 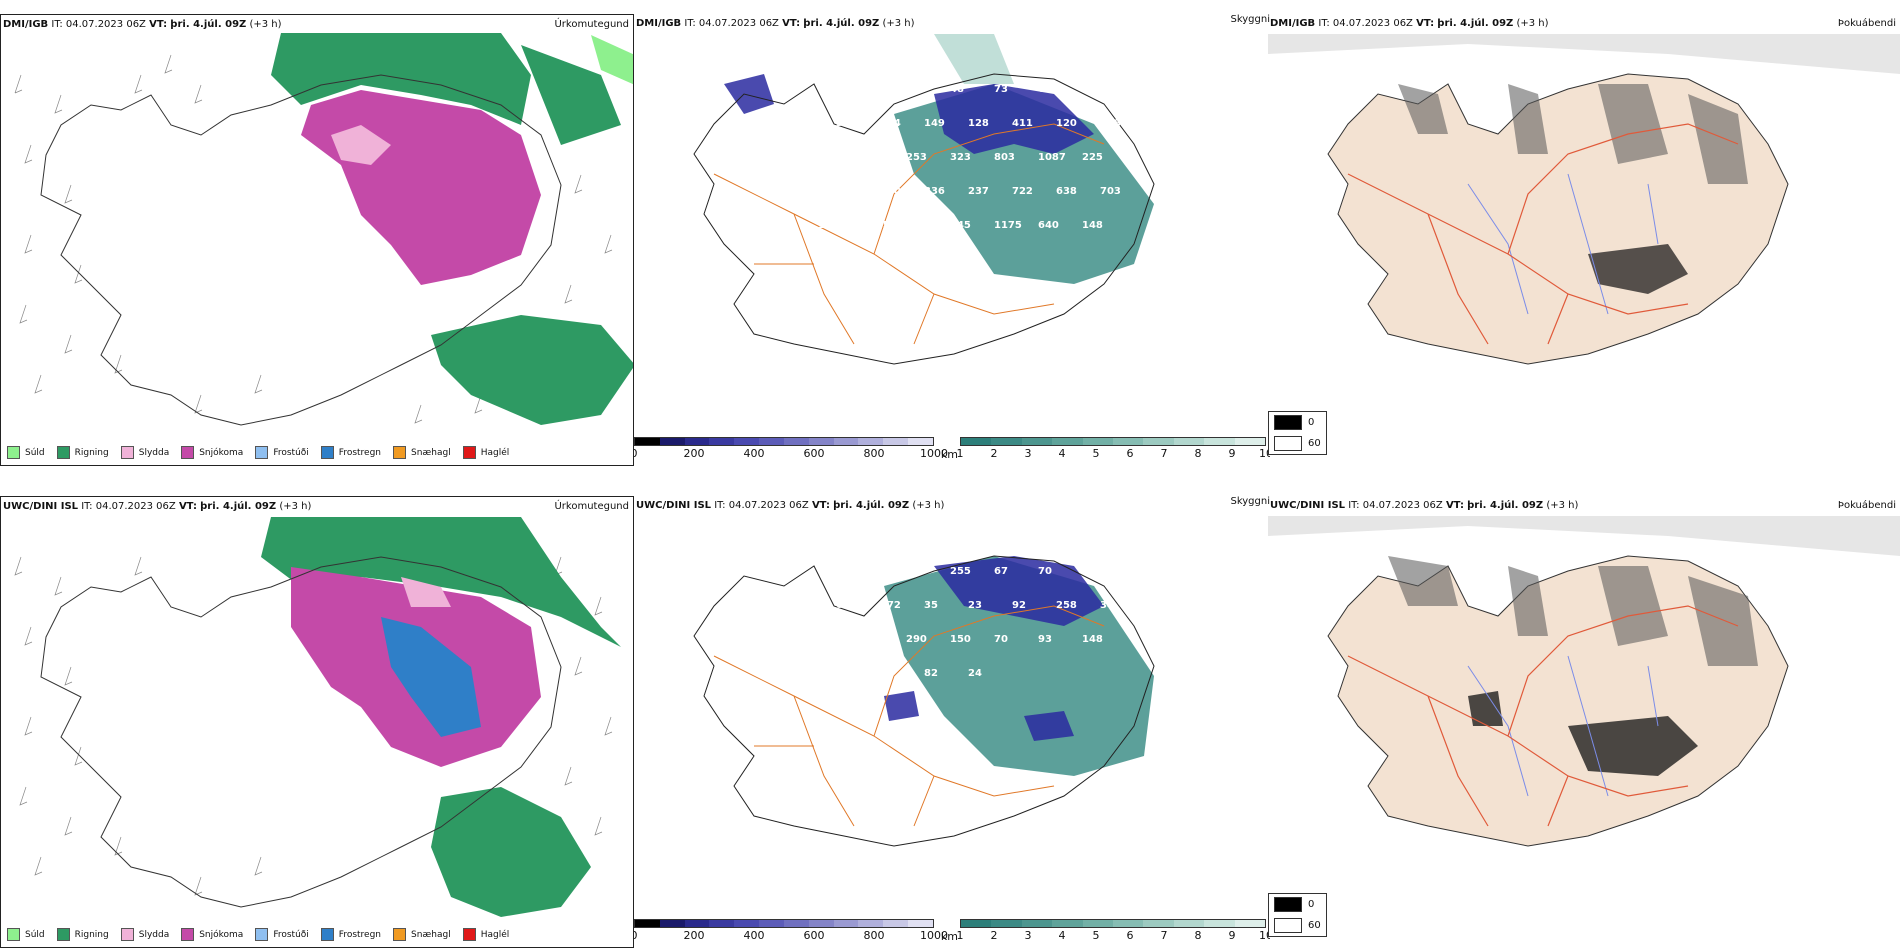 I want to click on visibility-colorbar: 1 2 3 4 5 6 7 8 9 10 km, so click(x=1105, y=449).